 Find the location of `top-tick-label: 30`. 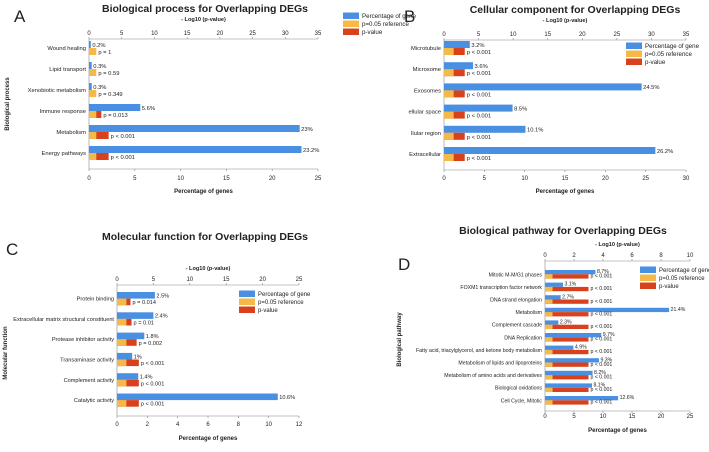

top-tick-label: 30 is located at coordinates (651, 35).